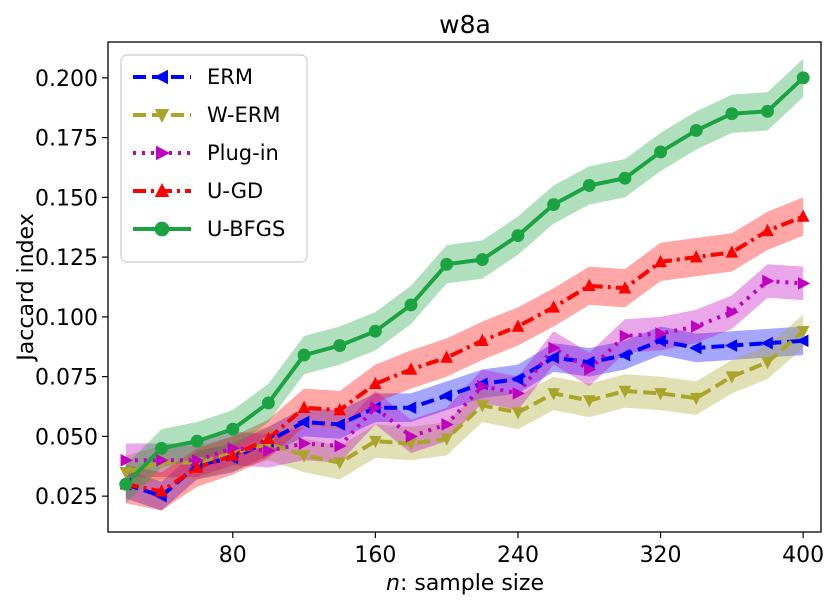  What do you see at coordinates (66, 378) in the screenshot?
I see `y-tick-label: 0.075` at bounding box center [66, 378].